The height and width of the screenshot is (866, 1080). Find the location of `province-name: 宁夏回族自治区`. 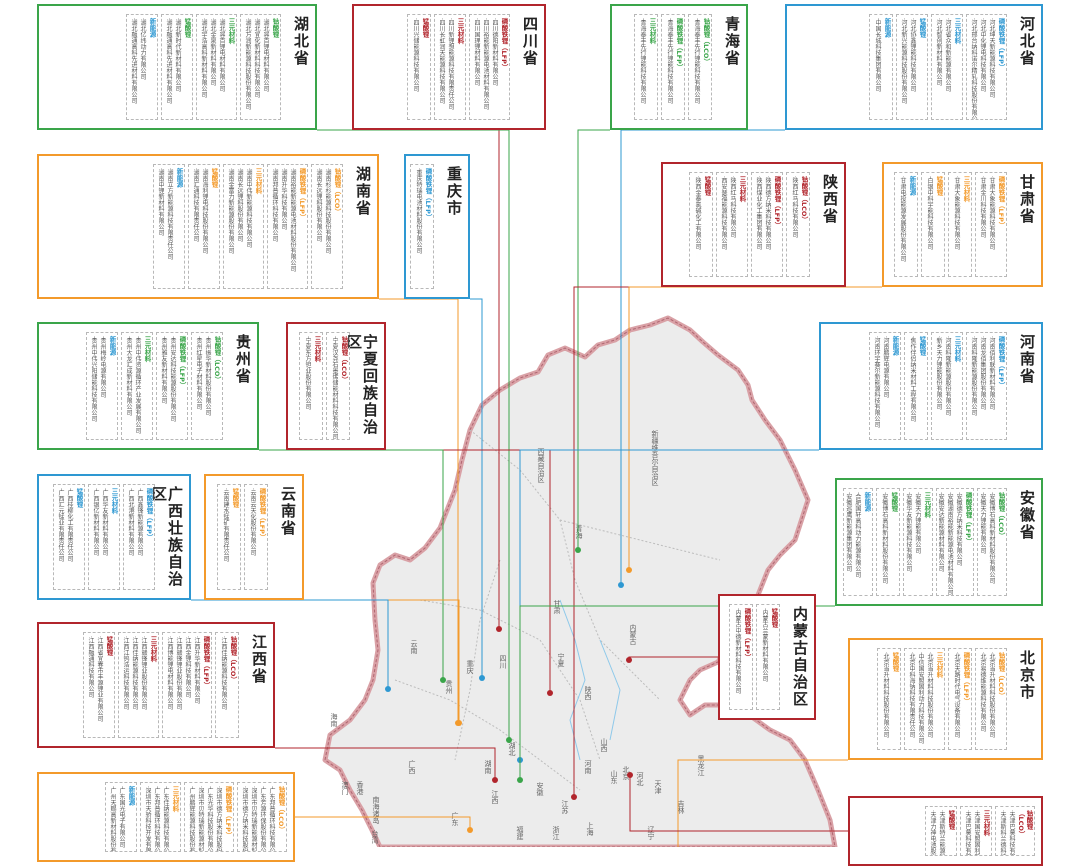

province-name: 宁夏回族自治区 is located at coordinates (362, 385).